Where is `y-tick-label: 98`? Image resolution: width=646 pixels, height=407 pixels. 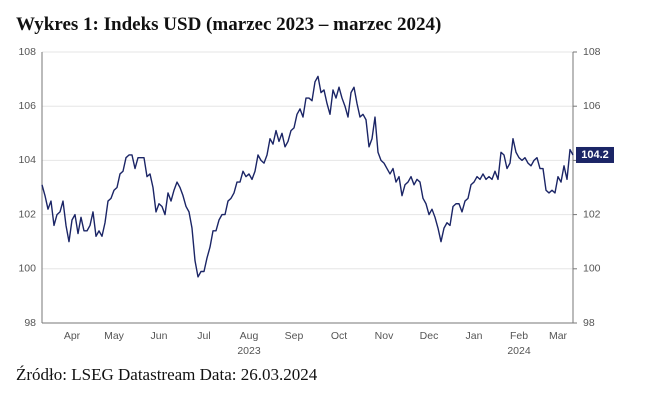 y-tick-label: 98 is located at coordinates (30, 323).